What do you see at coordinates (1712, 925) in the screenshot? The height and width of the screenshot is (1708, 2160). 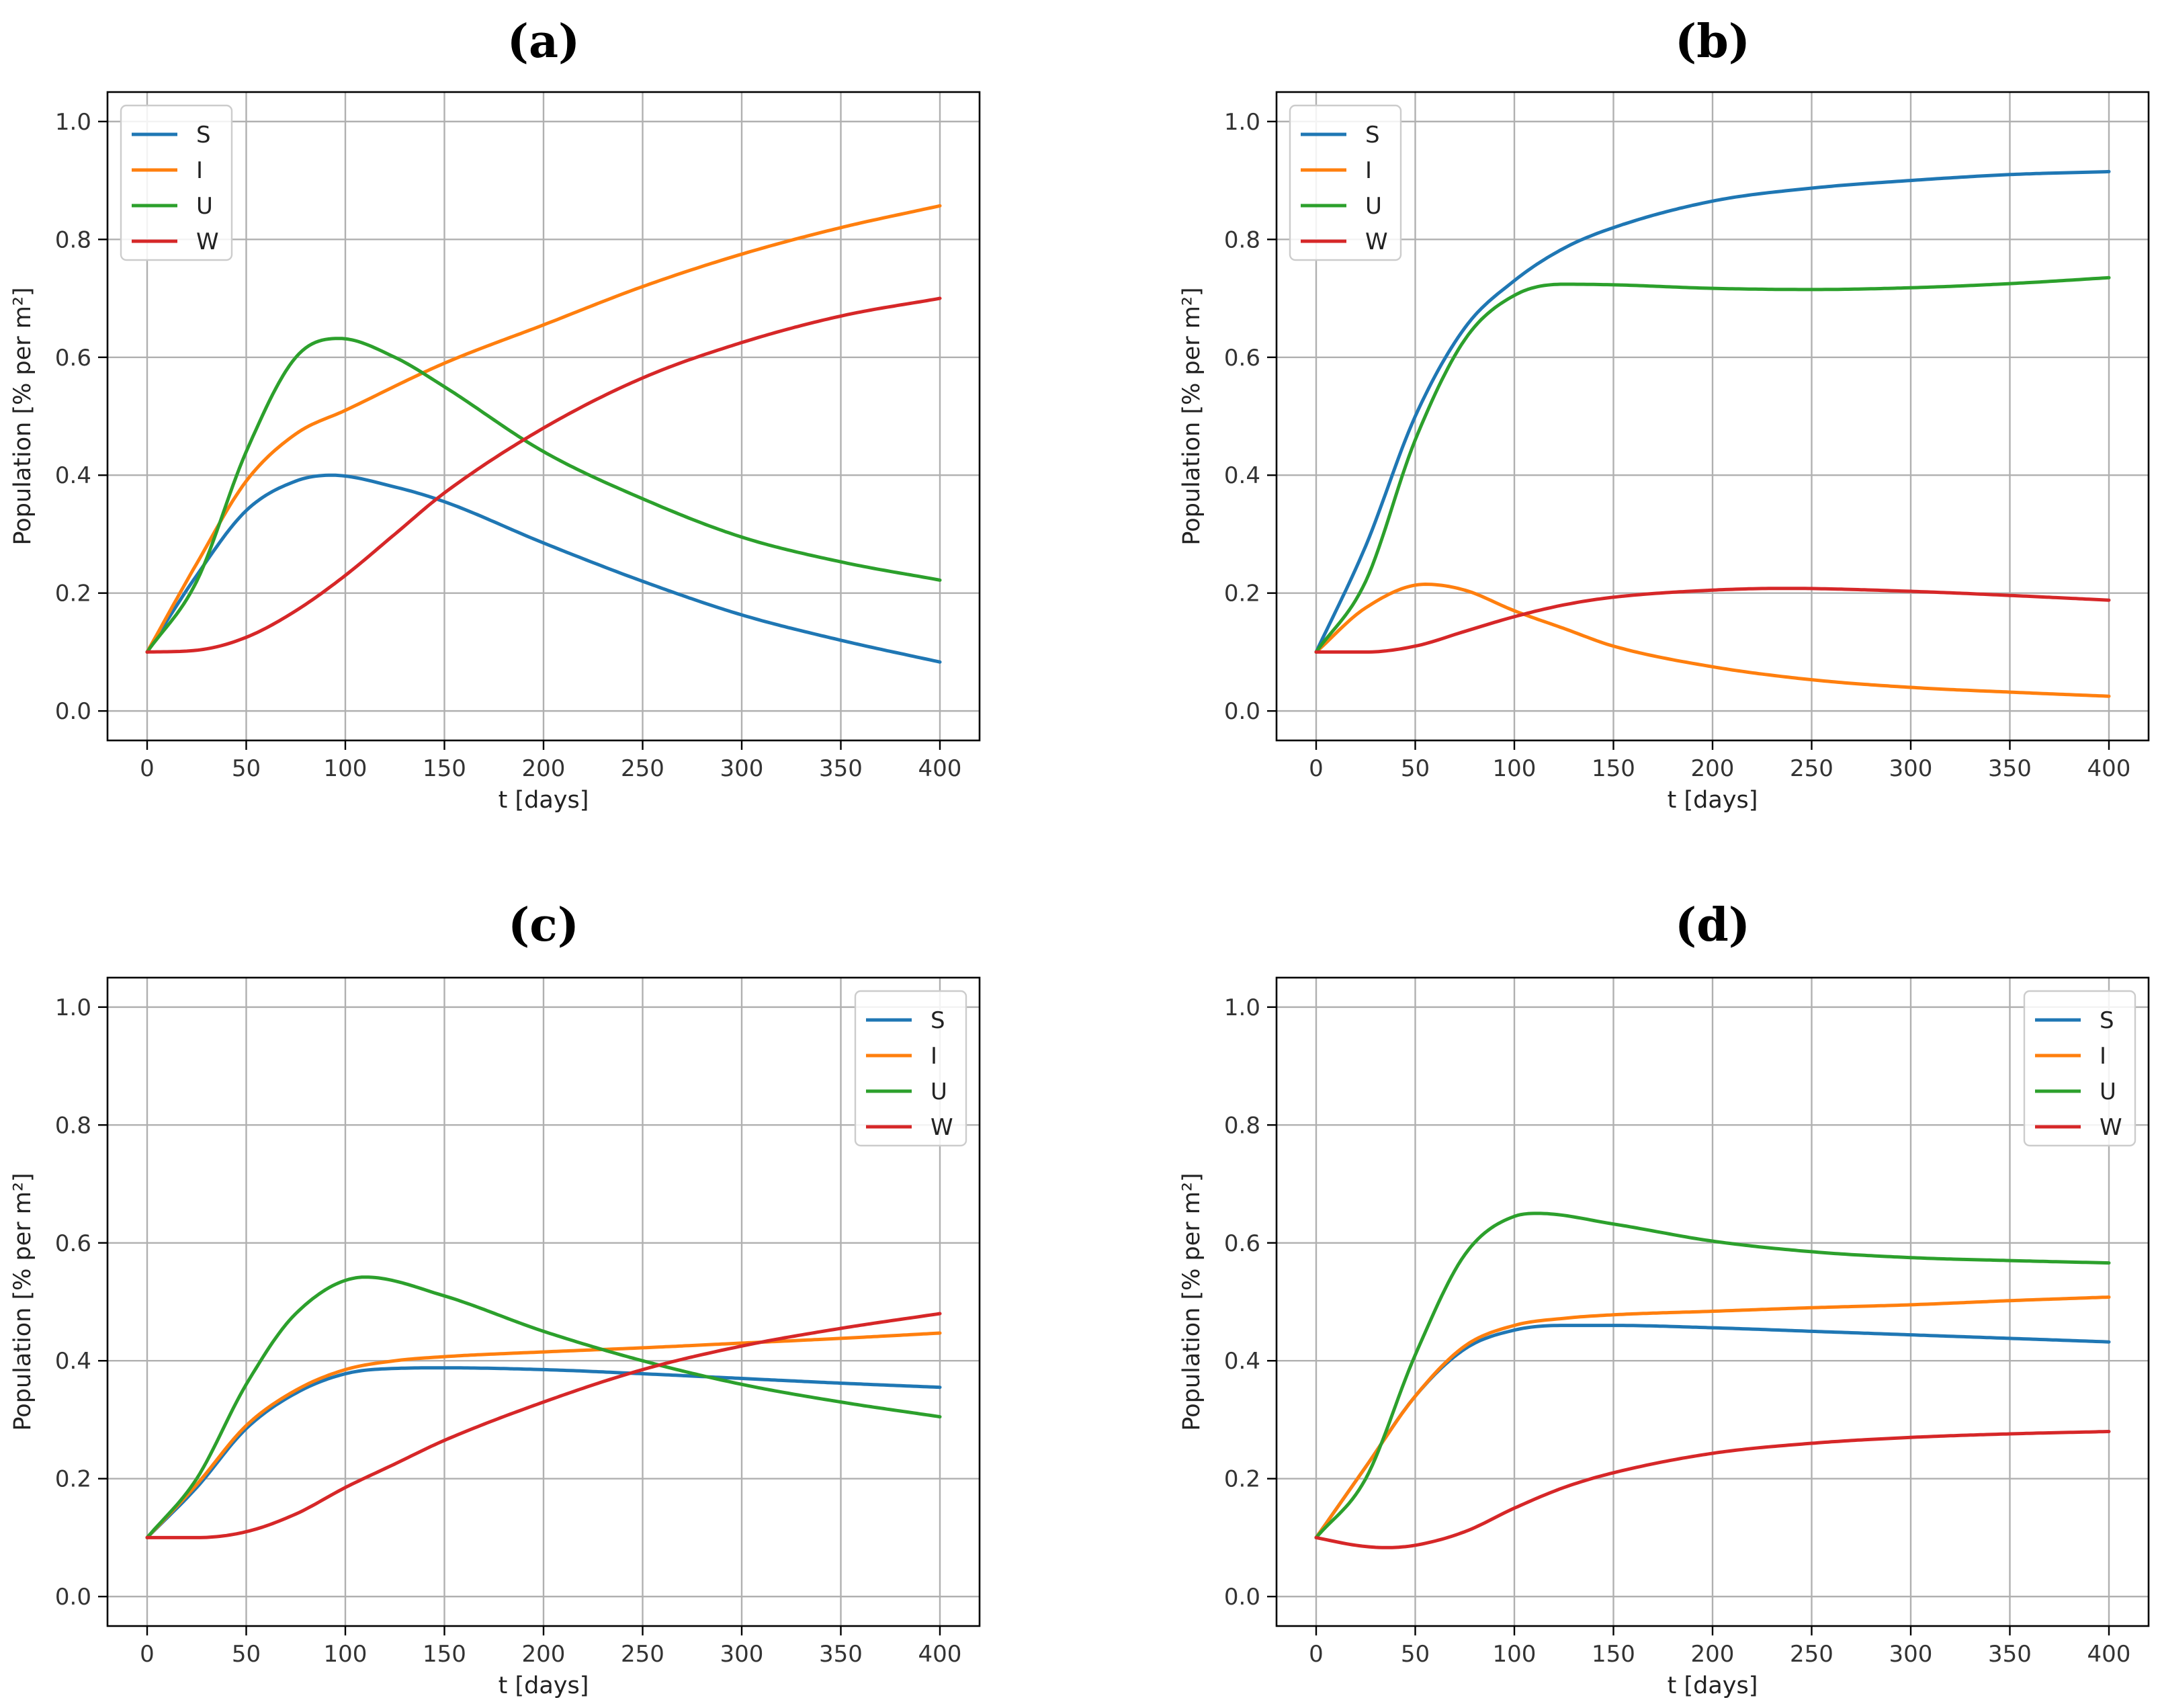 I see `panel-title: (d)` at bounding box center [1712, 925].